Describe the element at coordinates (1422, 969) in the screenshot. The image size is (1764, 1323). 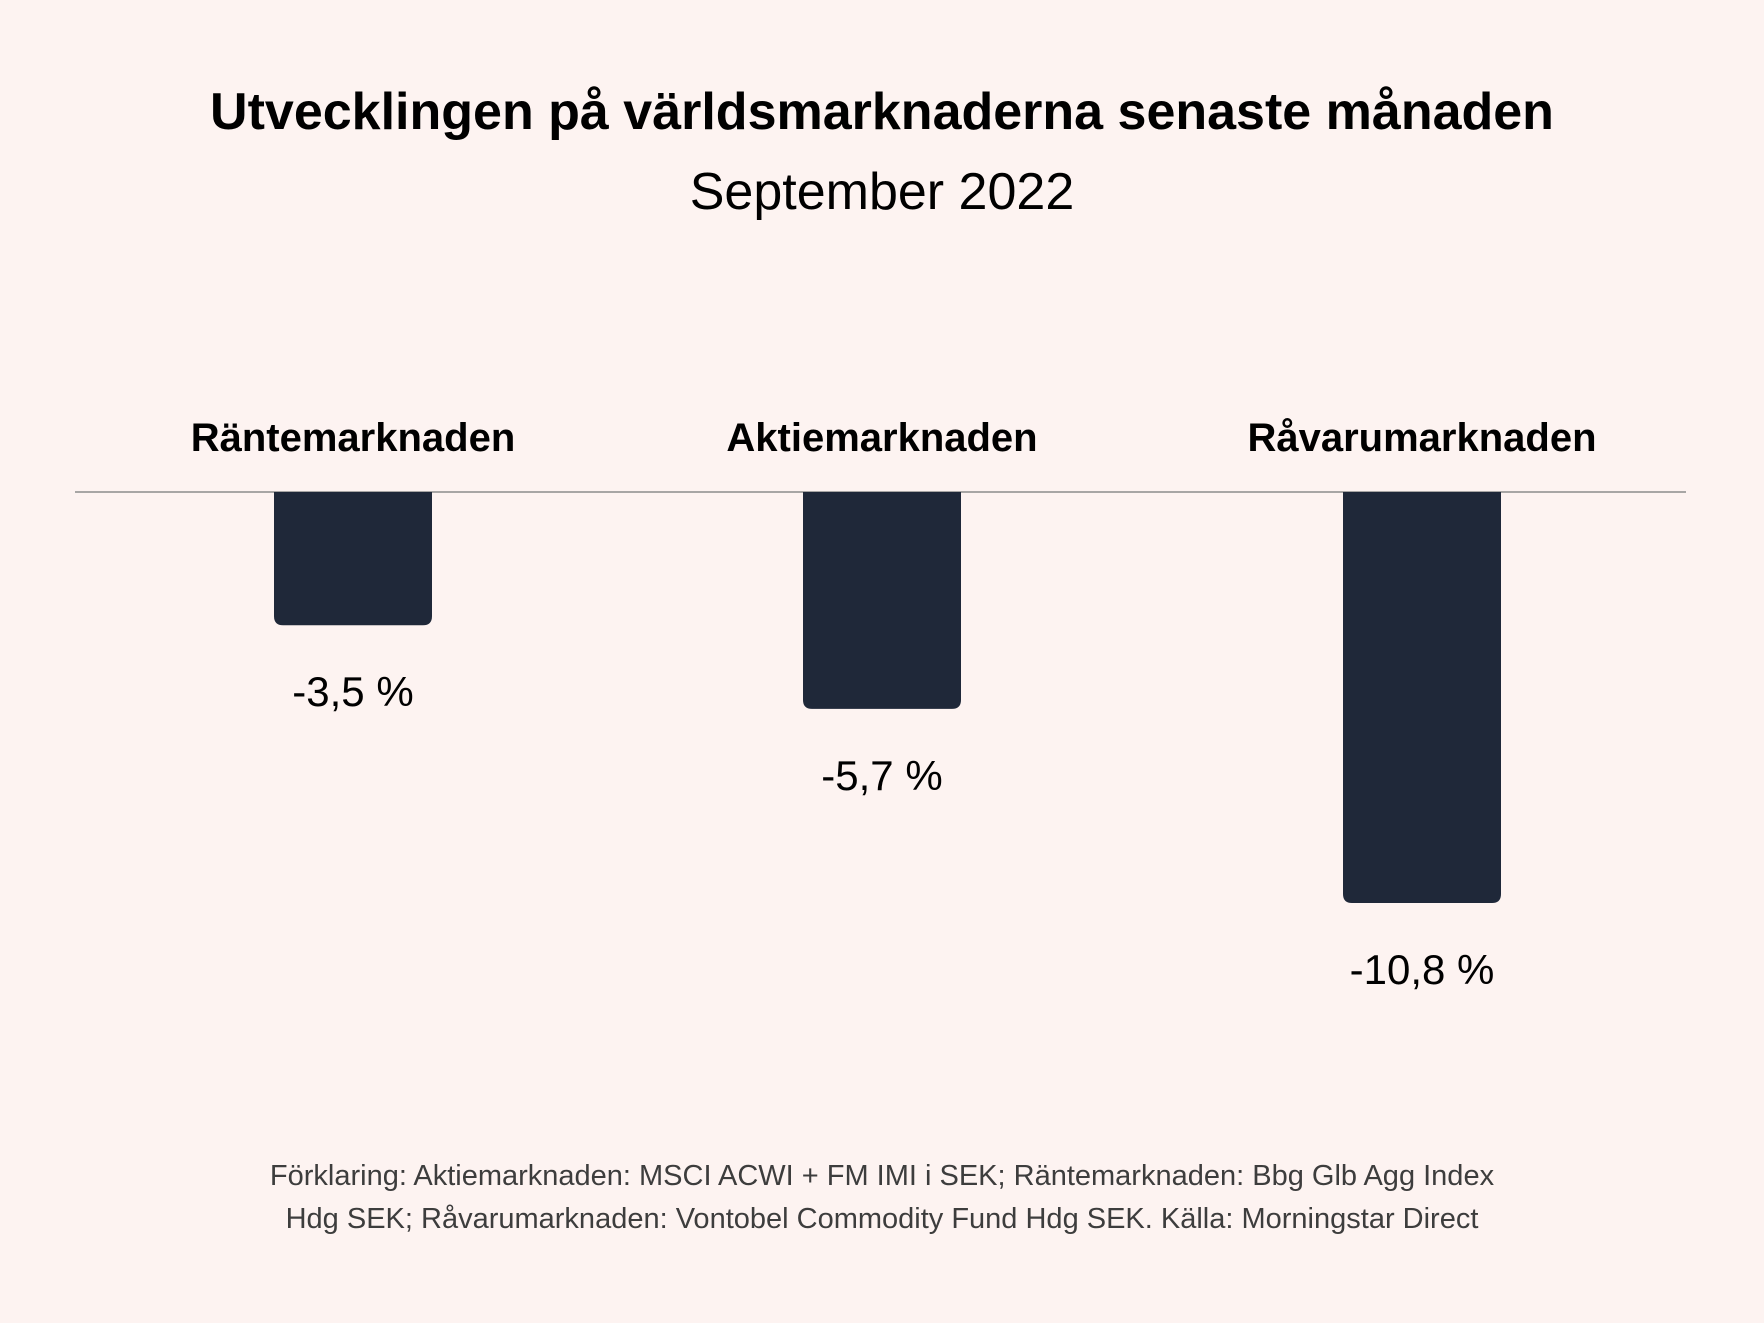
I see `data-label-3: -10,8 %` at that location.